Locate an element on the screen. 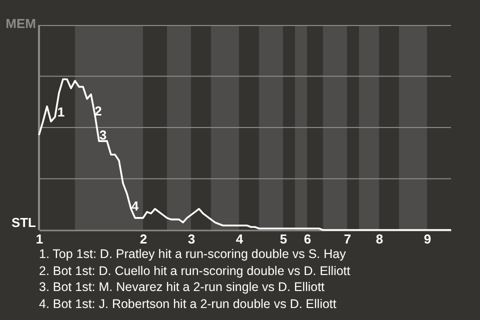 Image resolution: width=480 pixels, height=320 pixels. text: 3. Bot 1st: M. Nevarez hit a 2-run single vs D. Elliott is located at coordinates (182, 287).